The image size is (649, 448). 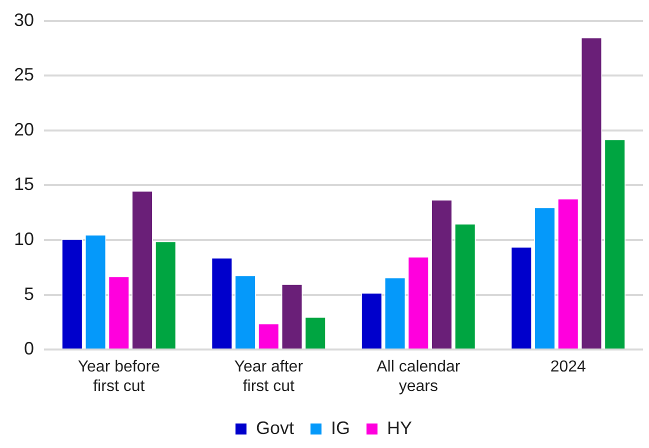 I want to click on x-tick-label: Year before first cut, so click(x=119, y=376).